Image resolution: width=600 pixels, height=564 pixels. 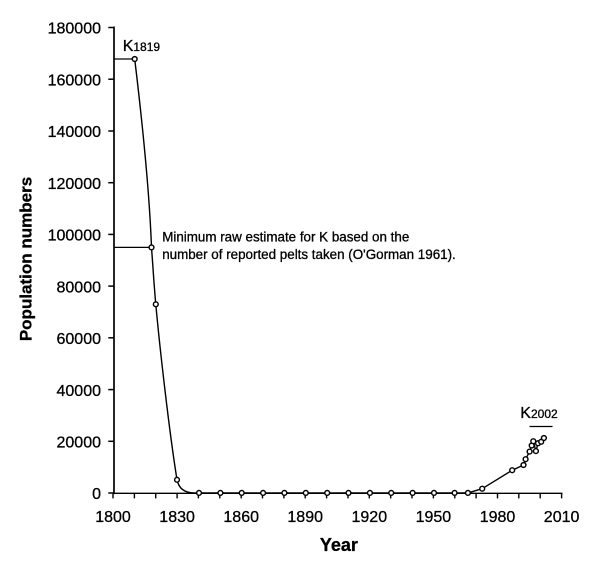 What do you see at coordinates (339, 545) in the screenshot?
I see `svg-text: Year` at bounding box center [339, 545].